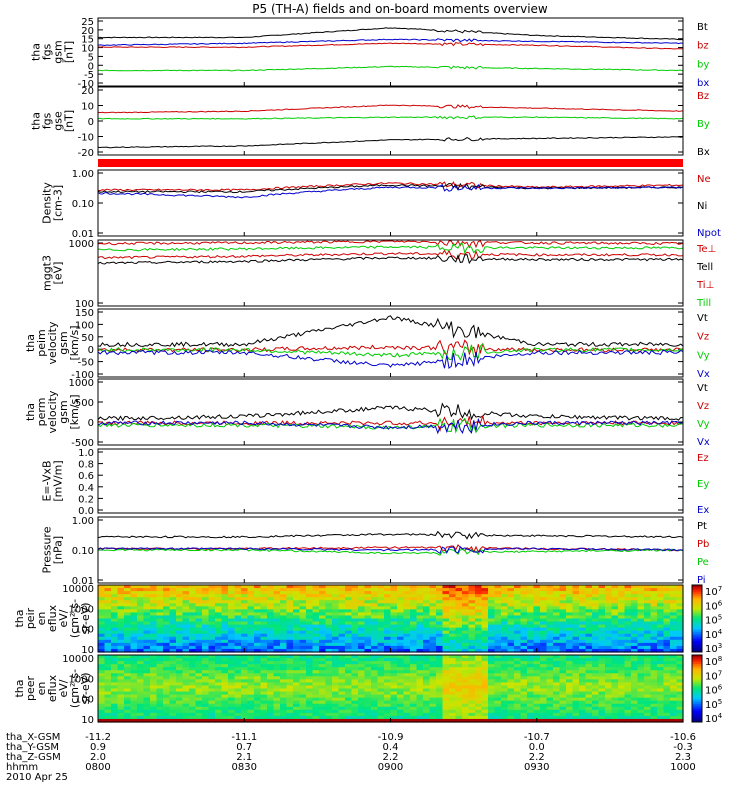 The width and height of the screenshot is (750, 800). I want to click on ylabel-line: [cm-3], so click(58, 203).